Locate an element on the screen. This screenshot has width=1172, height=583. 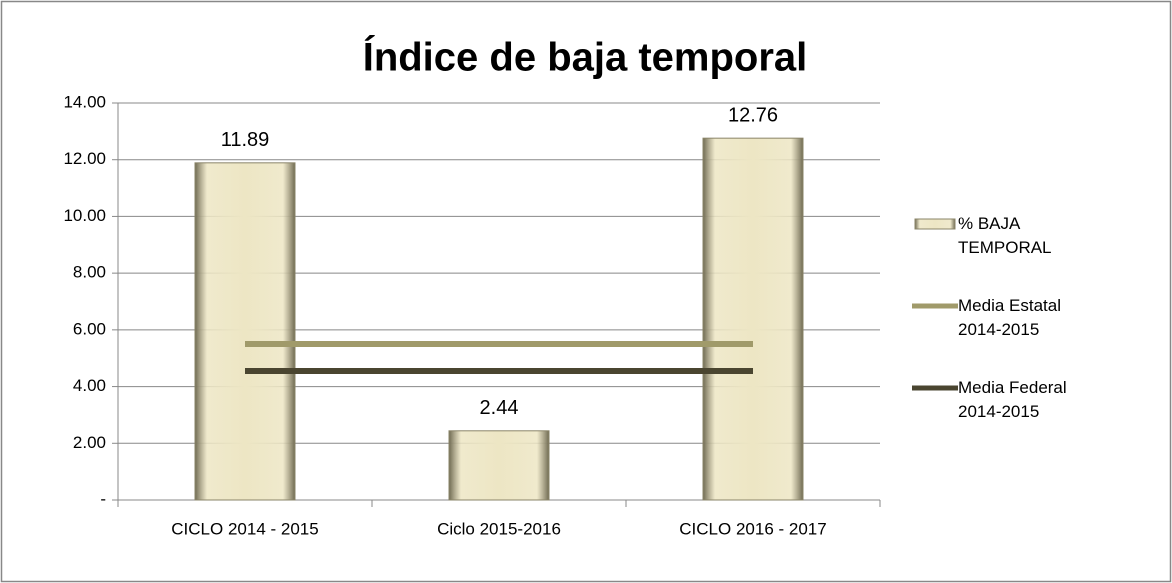
y-tick-label: 8.00 is located at coordinates (89, 272).